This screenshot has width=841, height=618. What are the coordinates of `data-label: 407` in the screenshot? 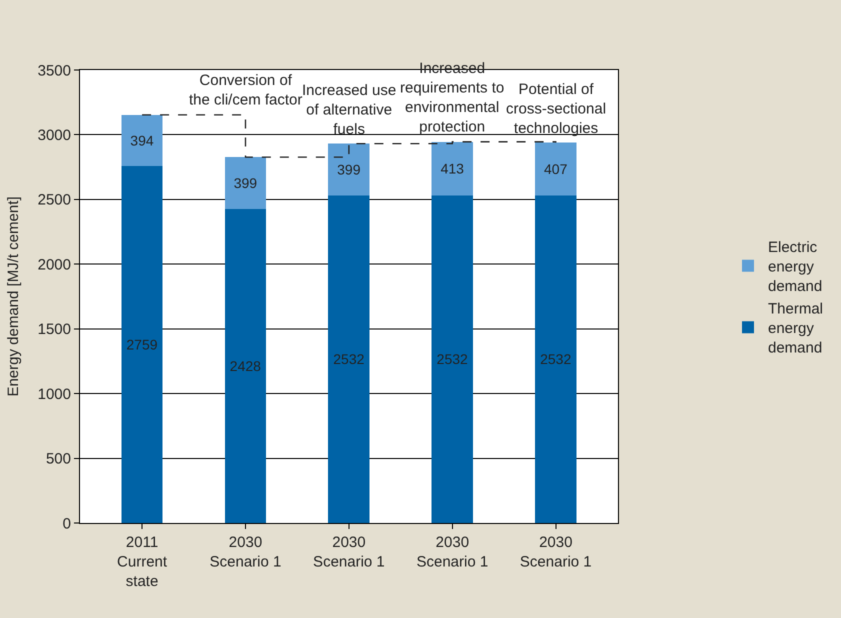 It's located at (556, 168).